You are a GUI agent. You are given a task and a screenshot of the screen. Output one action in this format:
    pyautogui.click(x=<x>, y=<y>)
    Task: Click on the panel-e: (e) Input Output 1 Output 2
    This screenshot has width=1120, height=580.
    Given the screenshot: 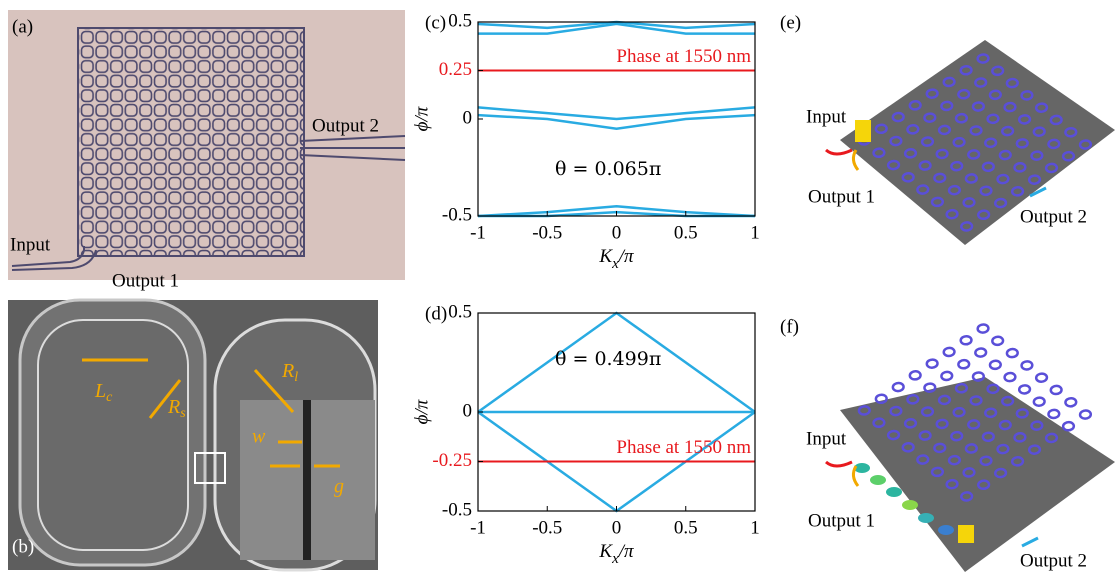 What is the action you would take?
    pyautogui.click(x=947, y=128)
    